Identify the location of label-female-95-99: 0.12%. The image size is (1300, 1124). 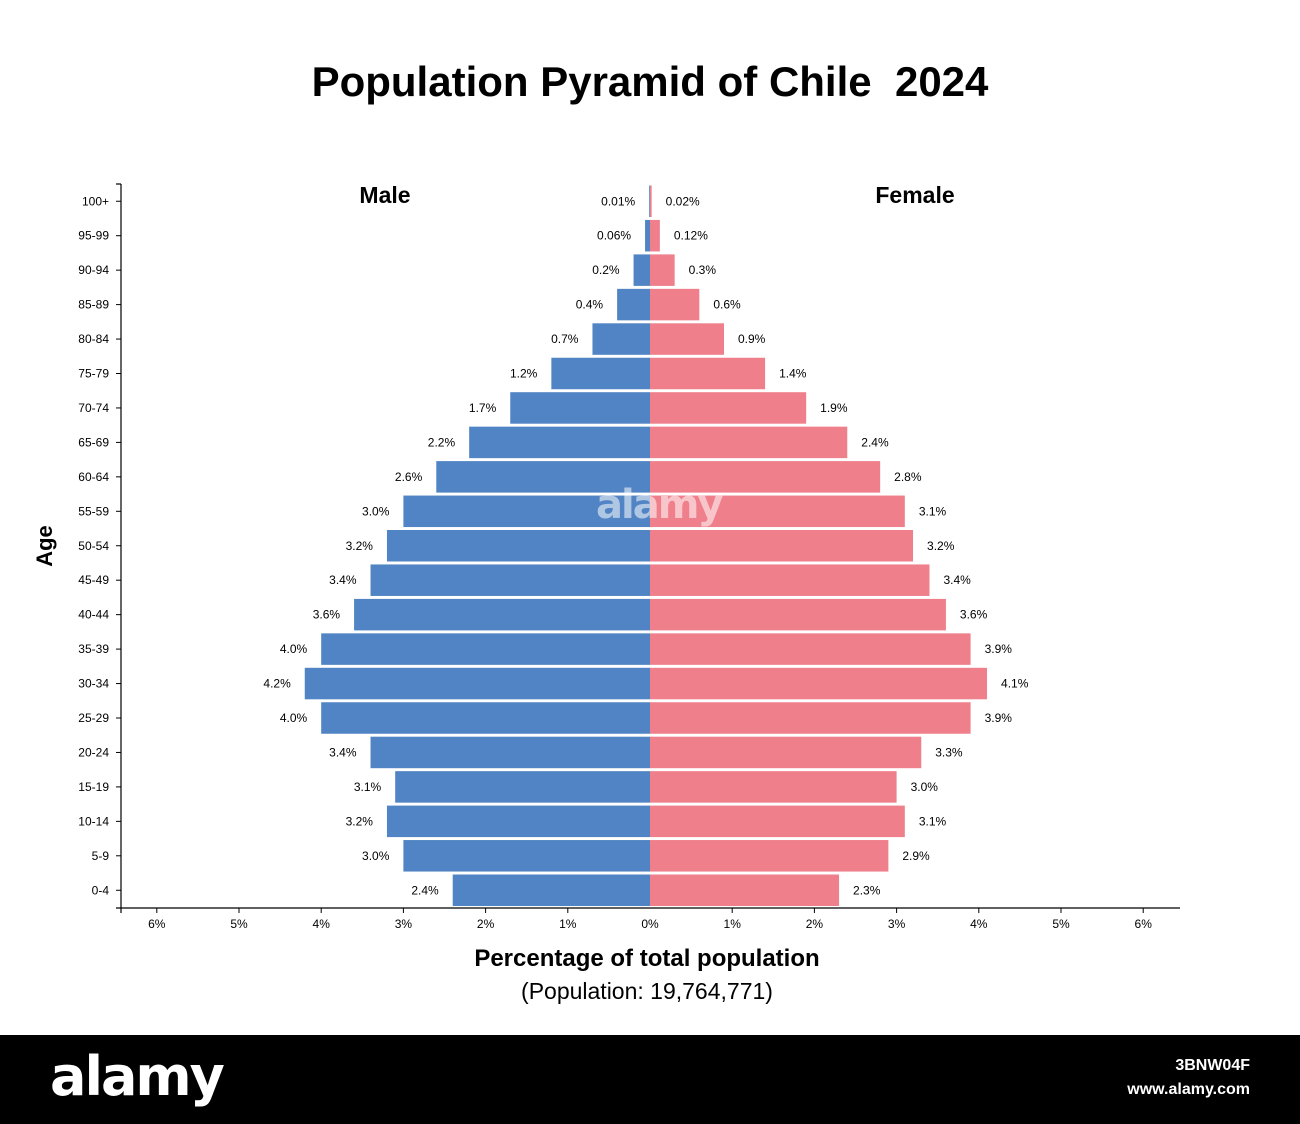
(691, 236).